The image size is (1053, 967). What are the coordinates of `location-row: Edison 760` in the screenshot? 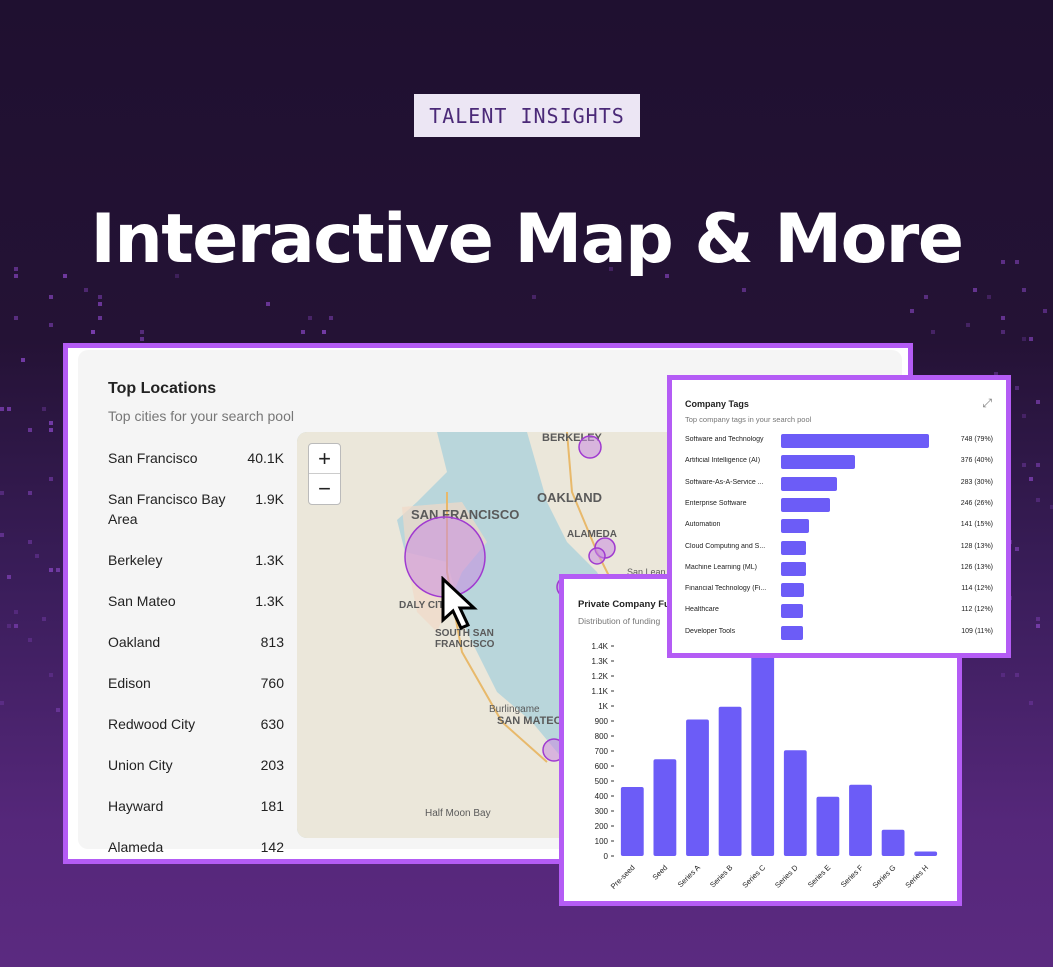 It's located at (196, 683).